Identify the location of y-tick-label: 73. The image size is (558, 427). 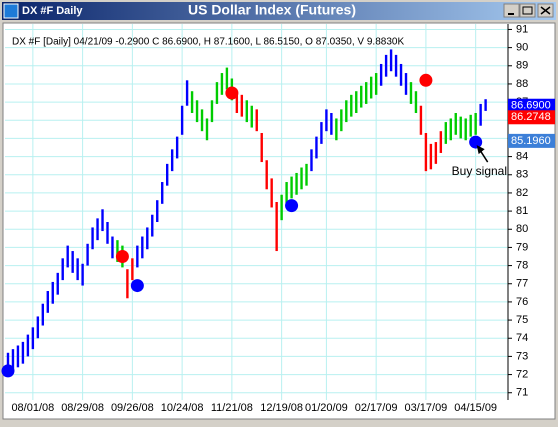
(522, 356).